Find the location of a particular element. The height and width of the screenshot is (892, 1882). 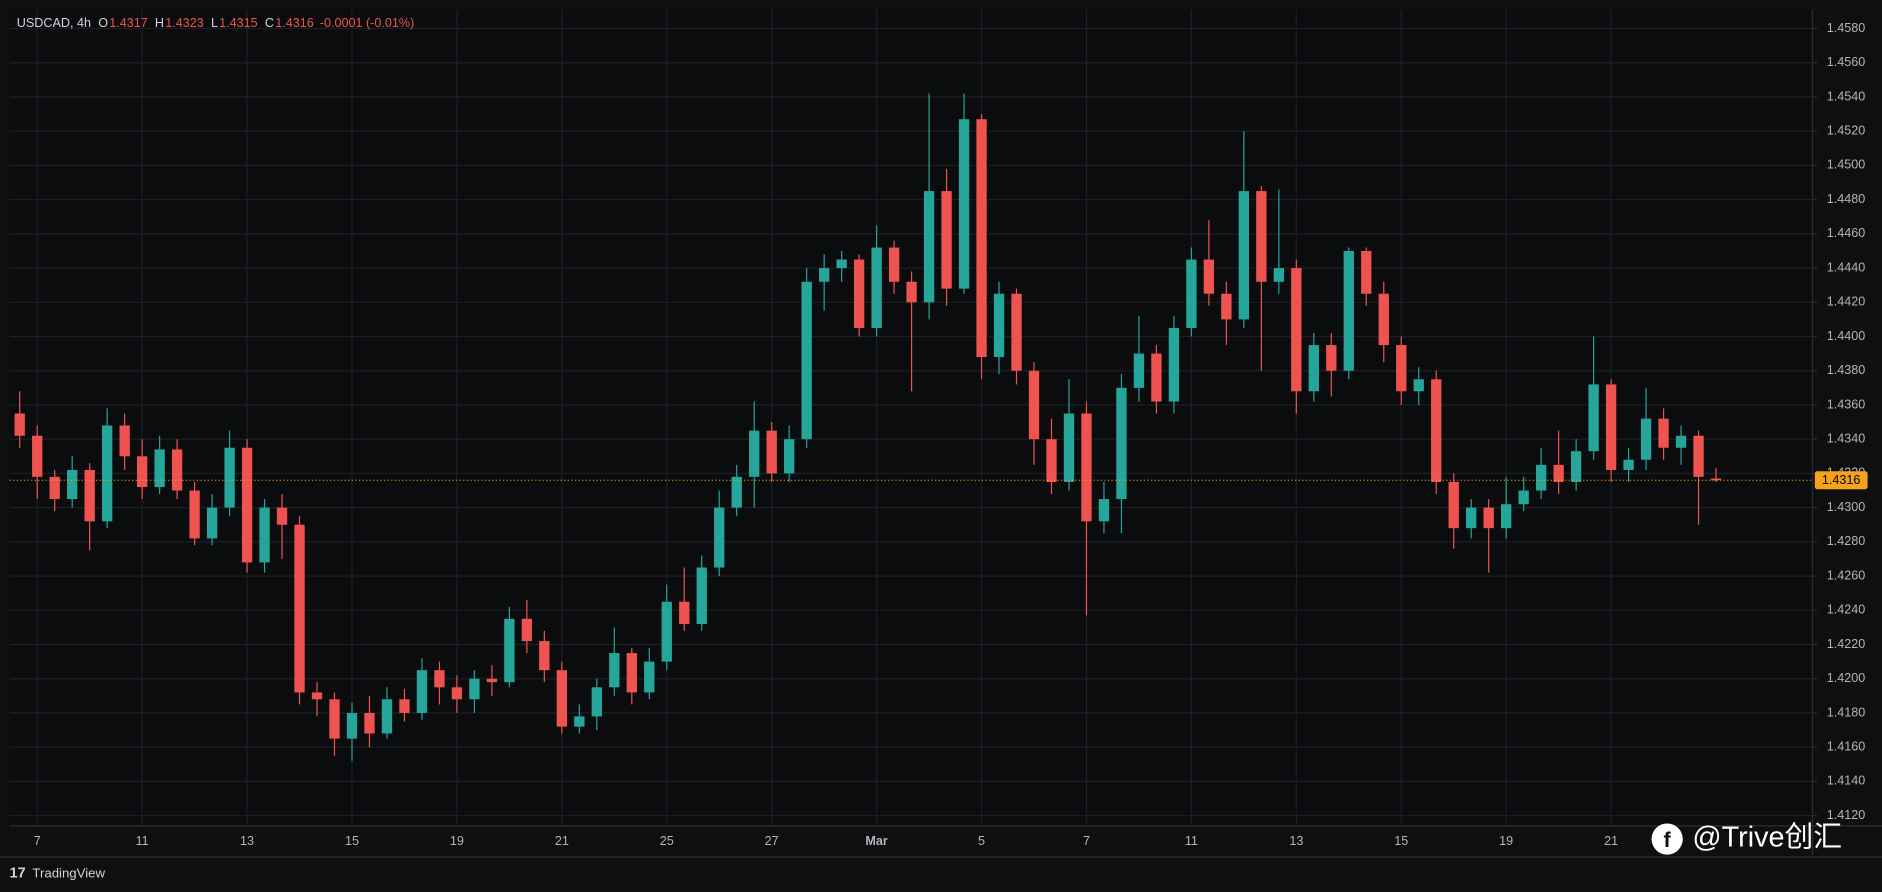

ohlc-value: 1.4316 is located at coordinates (294, 23).